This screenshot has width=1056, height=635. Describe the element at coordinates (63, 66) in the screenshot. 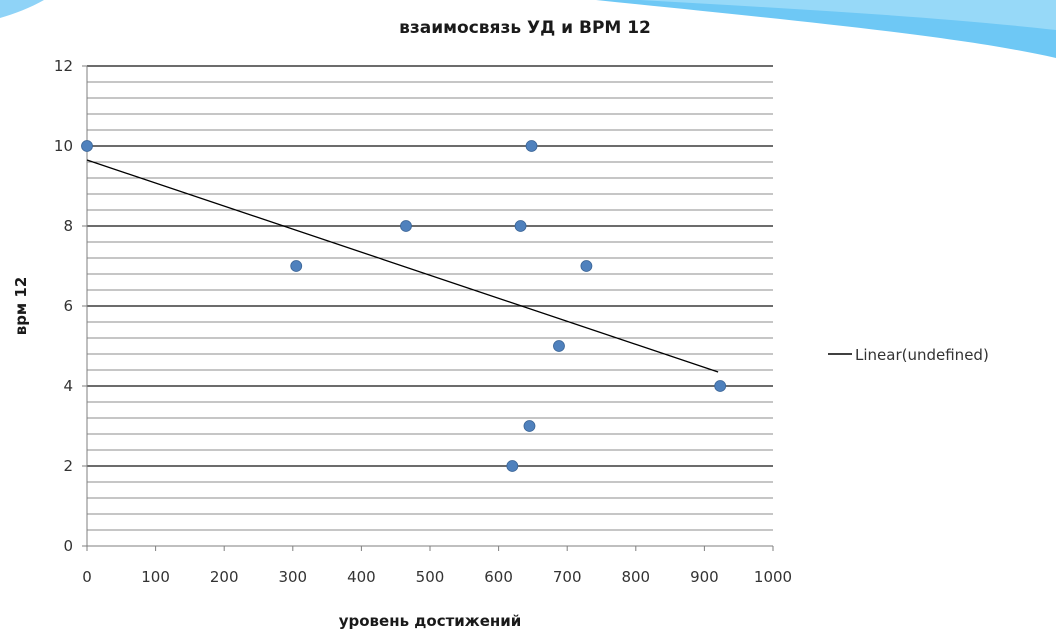

I see `y-tick-label: 12` at that location.